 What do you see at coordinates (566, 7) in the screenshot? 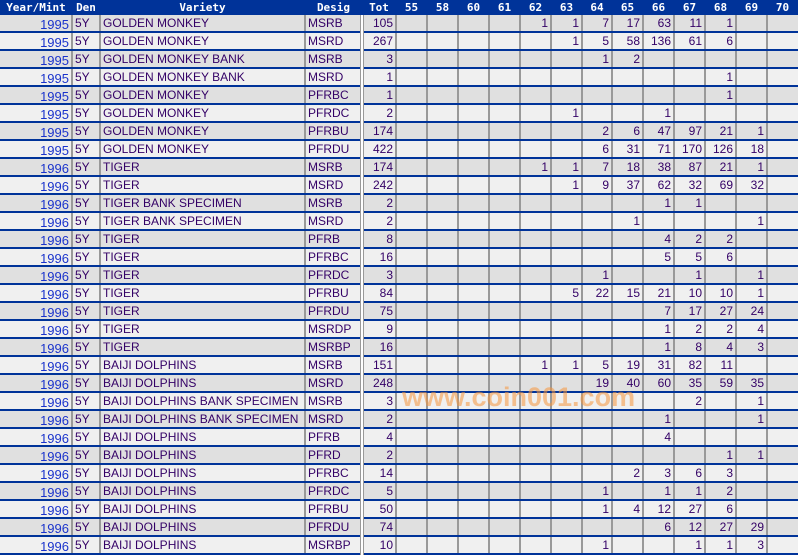
I see `column-header: 63` at bounding box center [566, 7].